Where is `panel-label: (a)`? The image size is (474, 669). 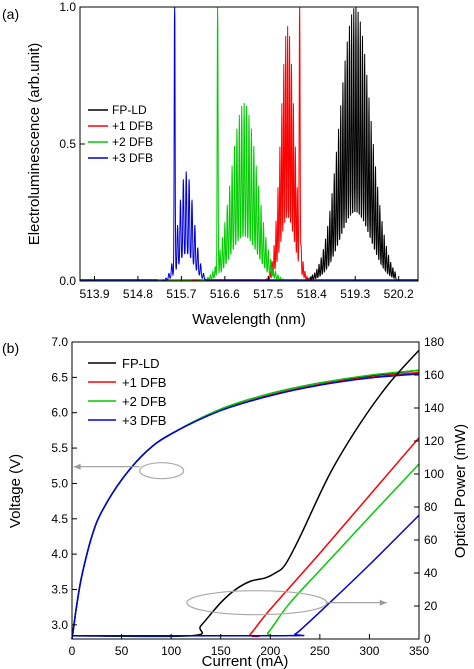 panel-label: (a) is located at coordinates (10, 14).